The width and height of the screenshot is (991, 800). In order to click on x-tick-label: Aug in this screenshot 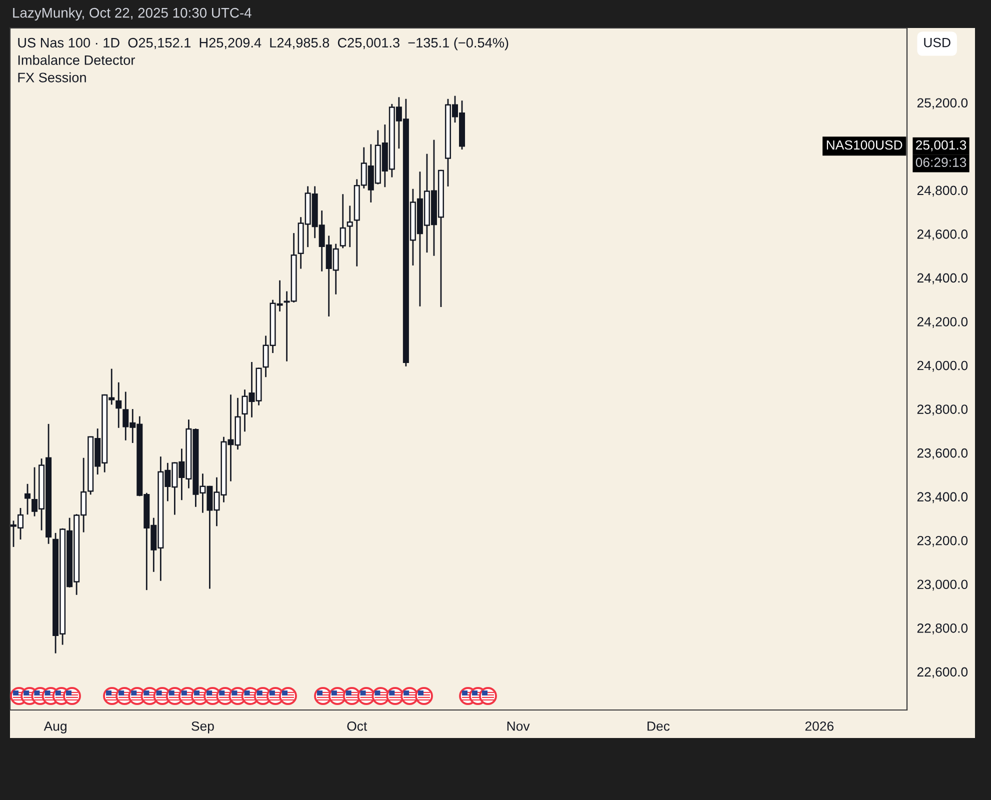, I will do `click(55, 728)`.